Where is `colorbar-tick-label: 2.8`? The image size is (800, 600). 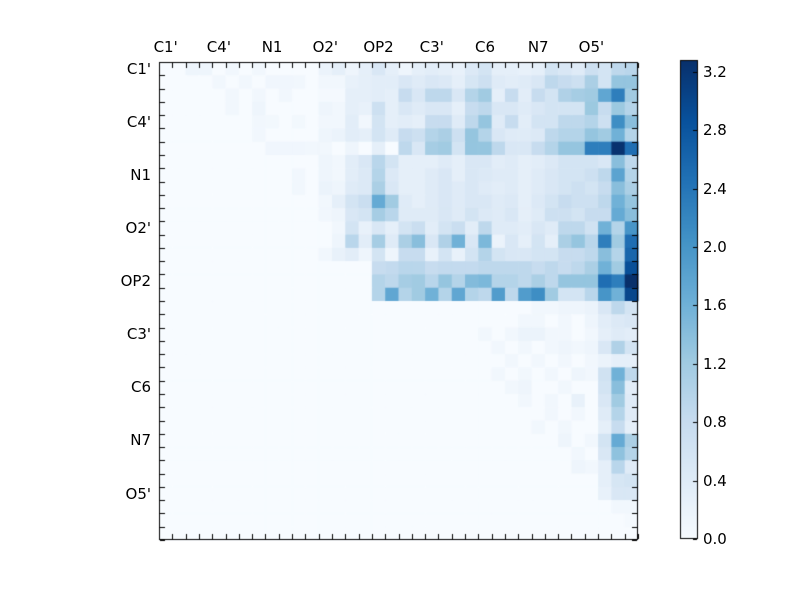
colorbar-tick-label: 2.8 is located at coordinates (715, 130).